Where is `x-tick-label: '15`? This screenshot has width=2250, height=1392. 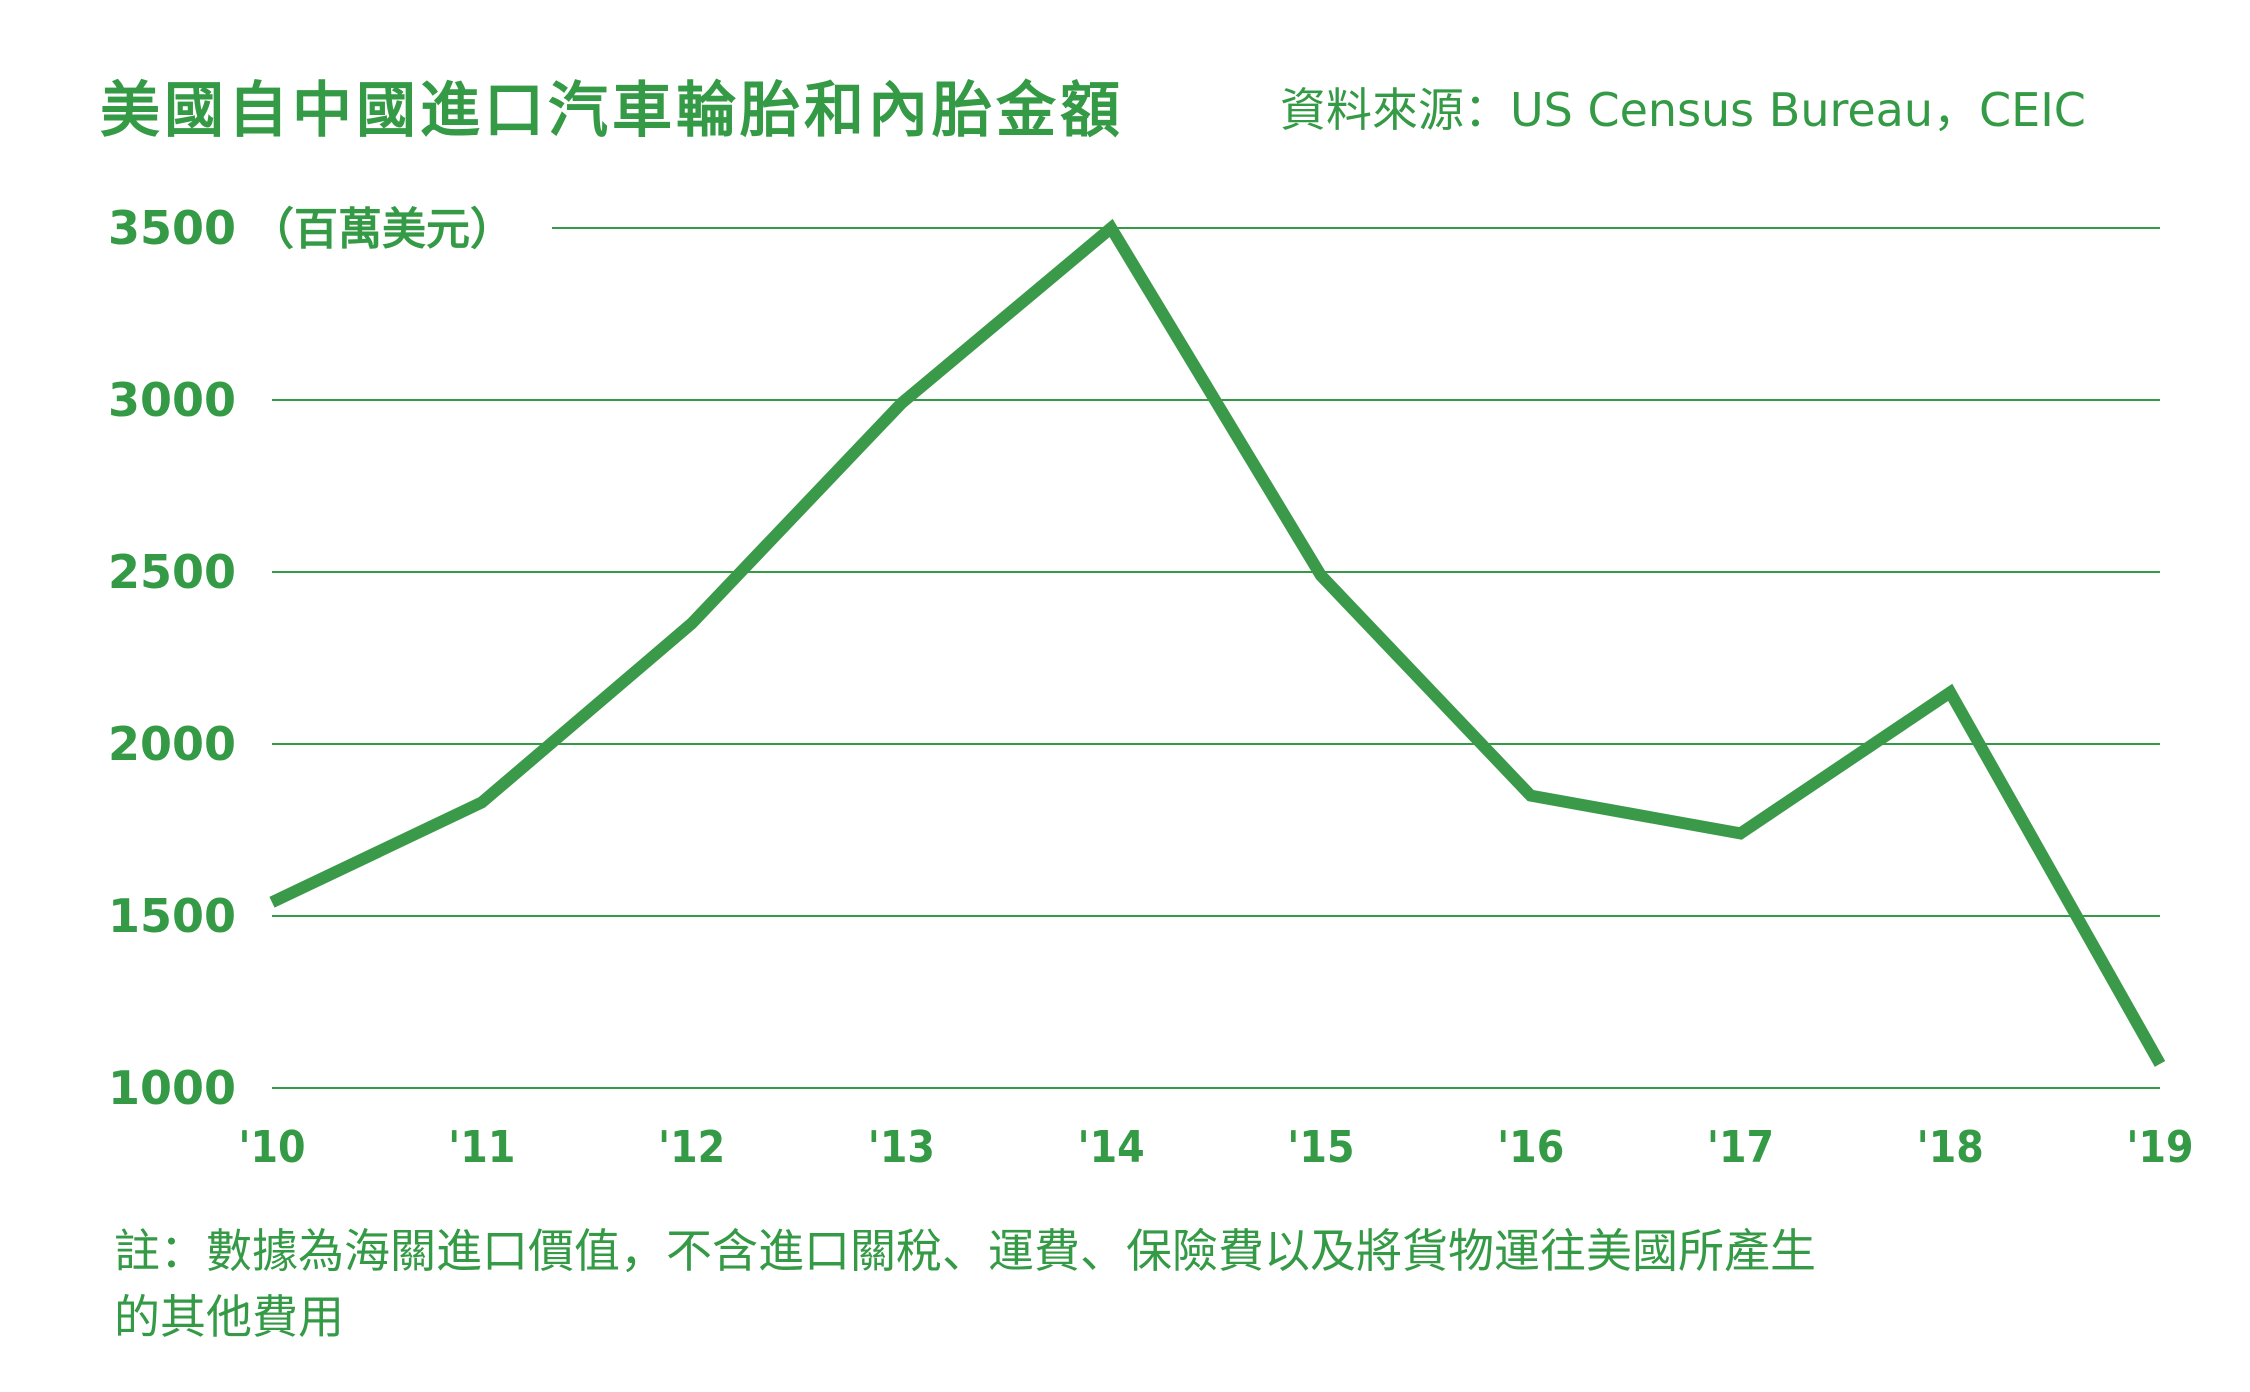
x-tick-label: '15 is located at coordinates (1320, 1147).